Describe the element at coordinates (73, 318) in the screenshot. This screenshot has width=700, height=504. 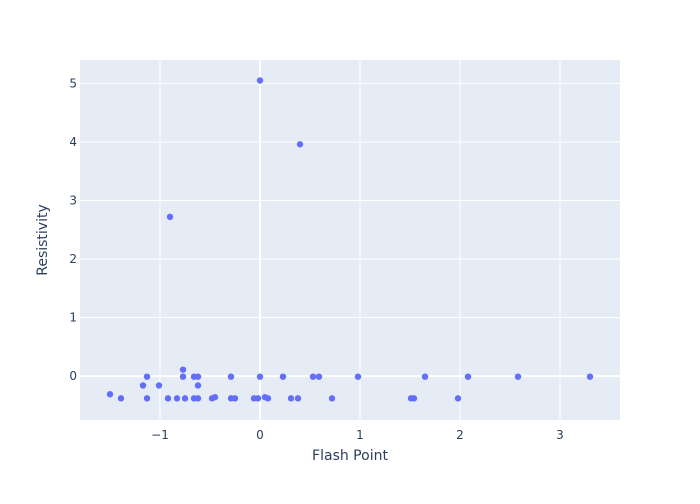
I see `y-tick-label: 1` at that location.